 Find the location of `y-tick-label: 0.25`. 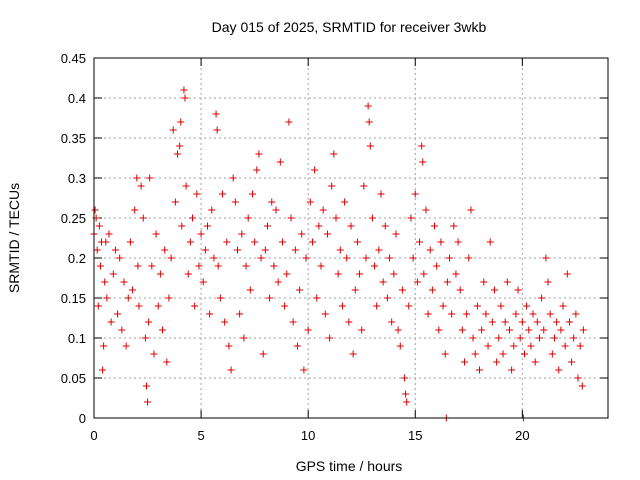

y-tick-label: 0.25 is located at coordinates (73, 218).